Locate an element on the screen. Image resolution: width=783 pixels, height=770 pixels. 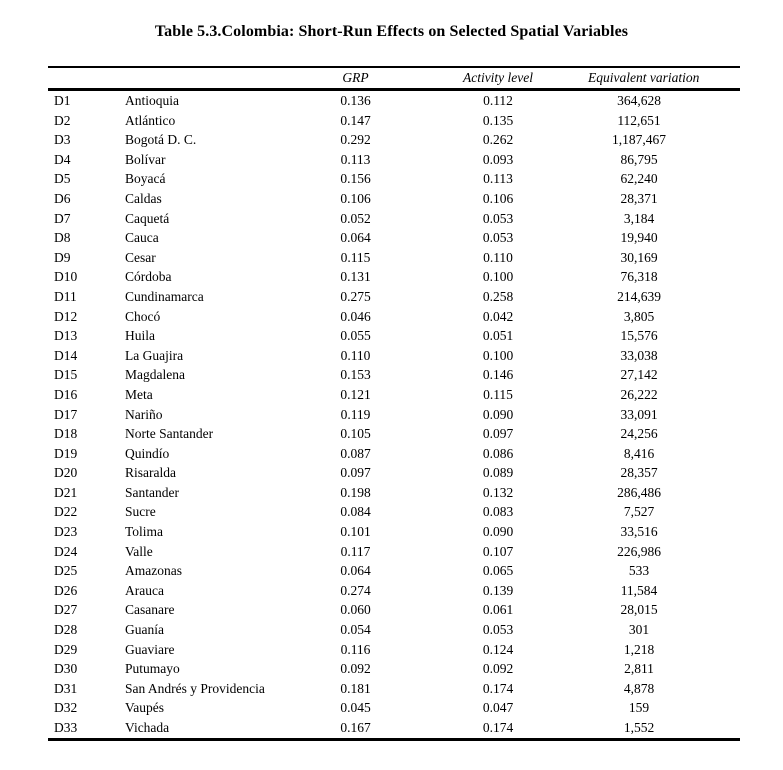
row-equivalent-variation-value: 26,222 is located at coordinates (639, 394).